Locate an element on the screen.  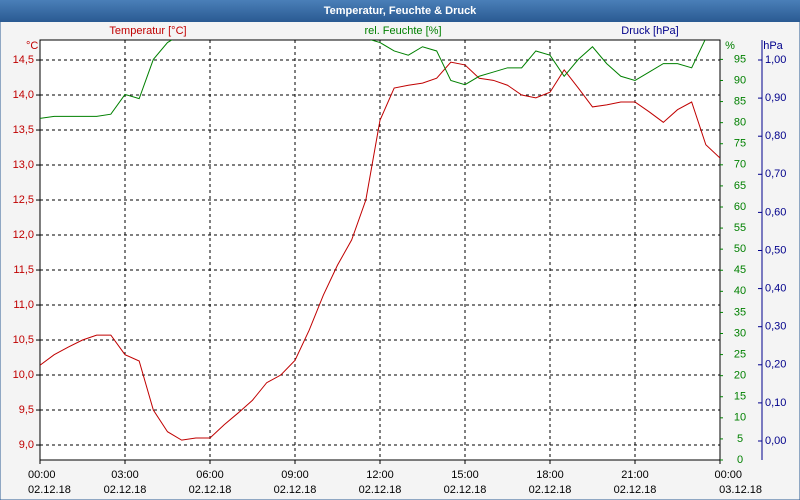
y3-axis-title: Druck [hPa] is located at coordinates (649, 31).